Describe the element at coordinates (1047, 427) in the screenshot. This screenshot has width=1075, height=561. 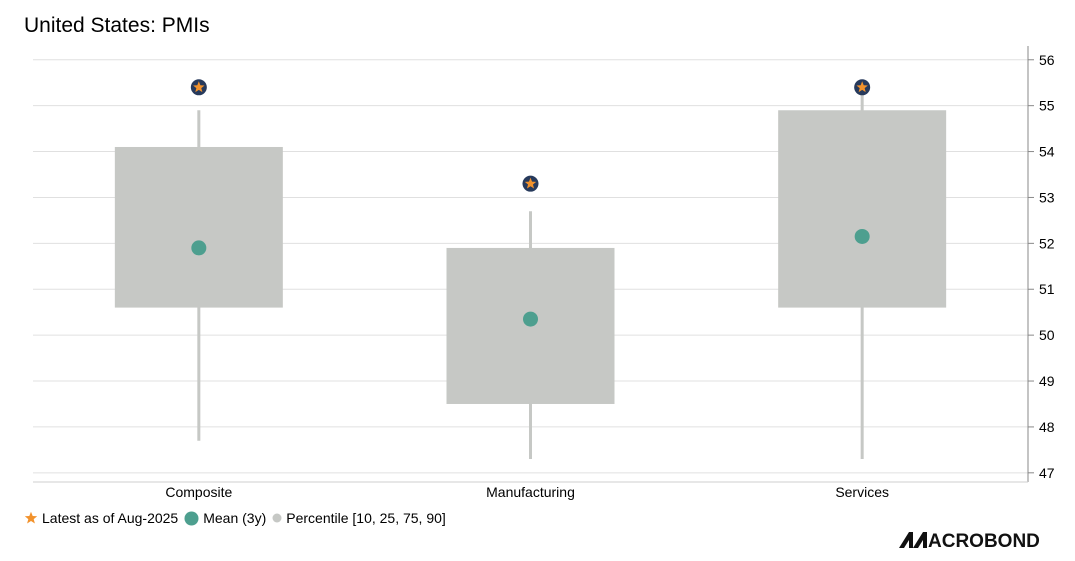
I see `y-tick-label: 48` at that location.